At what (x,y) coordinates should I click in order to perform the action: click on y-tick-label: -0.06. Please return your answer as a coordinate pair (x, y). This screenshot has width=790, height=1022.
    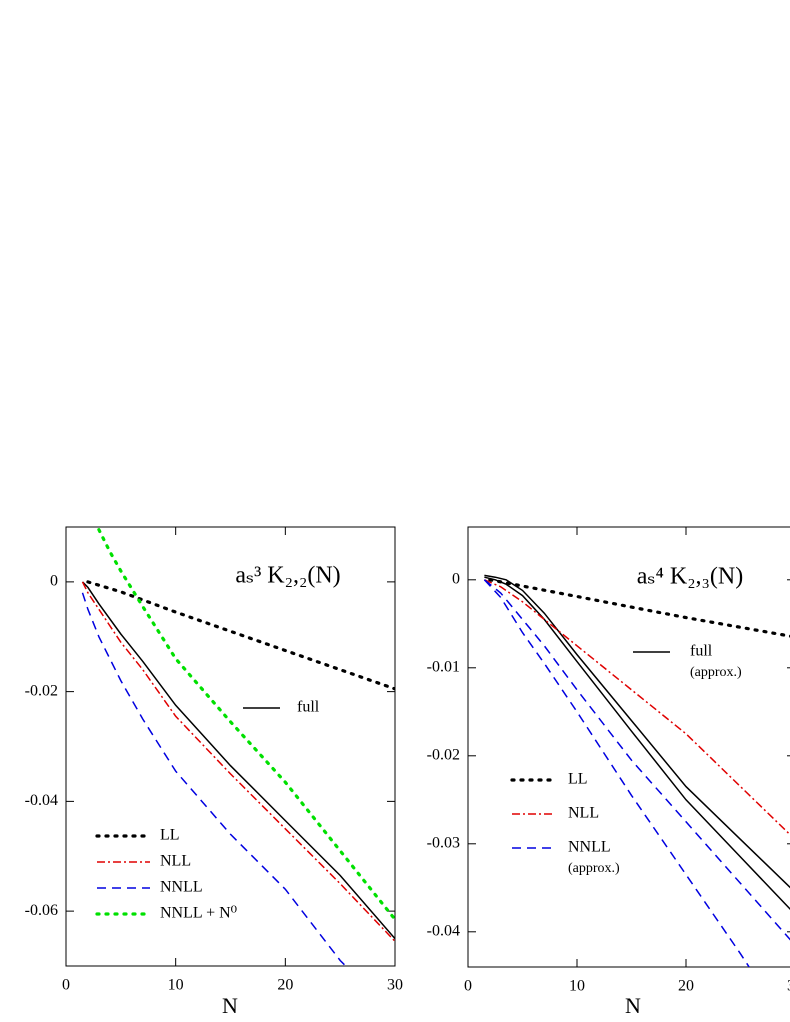
    Looking at the image, I should click on (41, 910).